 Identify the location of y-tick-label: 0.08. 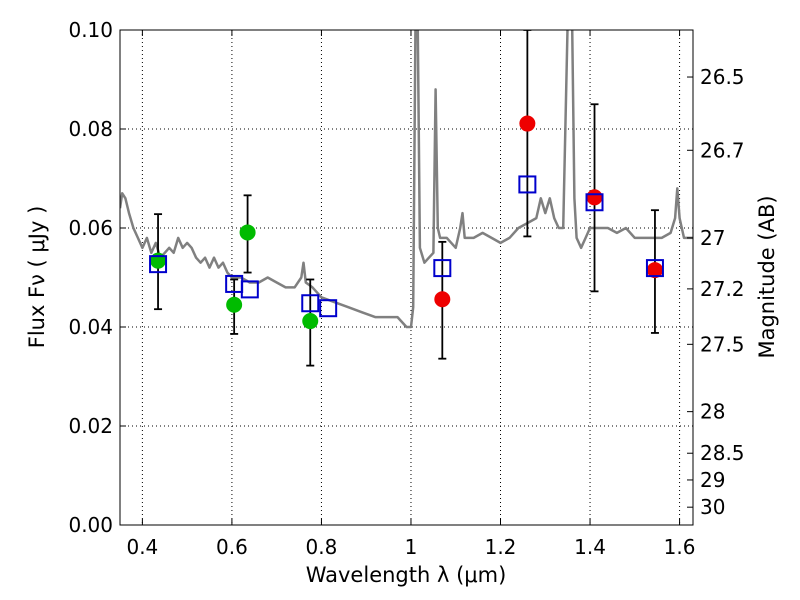
(90, 129).